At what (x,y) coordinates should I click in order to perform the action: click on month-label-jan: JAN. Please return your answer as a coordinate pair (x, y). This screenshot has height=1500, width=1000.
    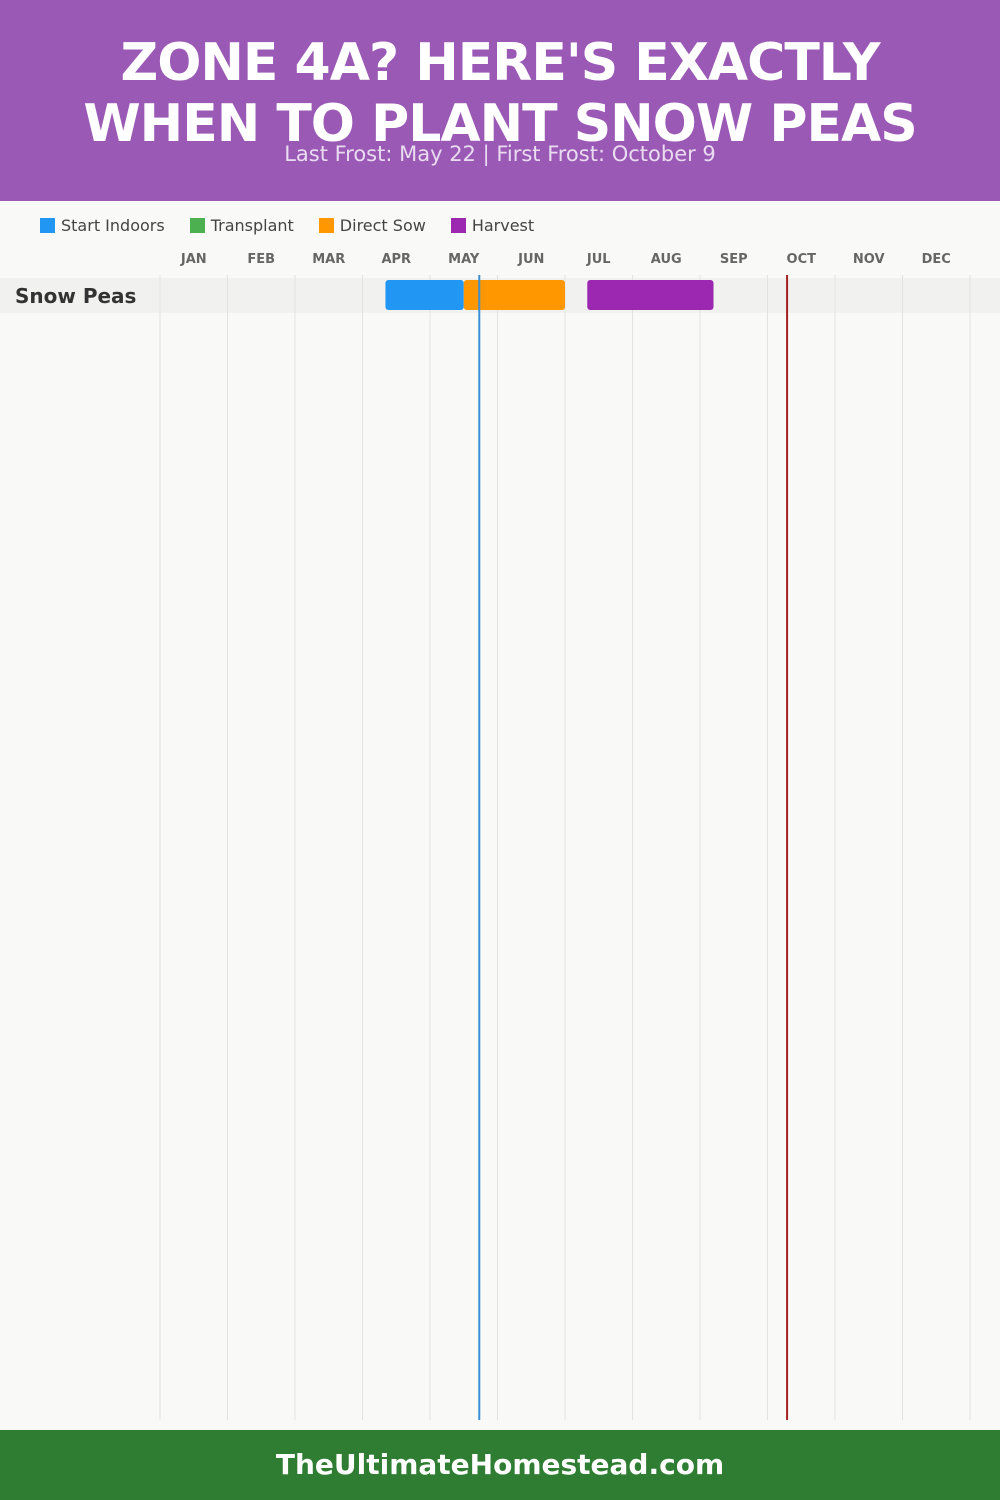
    Looking at the image, I should click on (193, 259).